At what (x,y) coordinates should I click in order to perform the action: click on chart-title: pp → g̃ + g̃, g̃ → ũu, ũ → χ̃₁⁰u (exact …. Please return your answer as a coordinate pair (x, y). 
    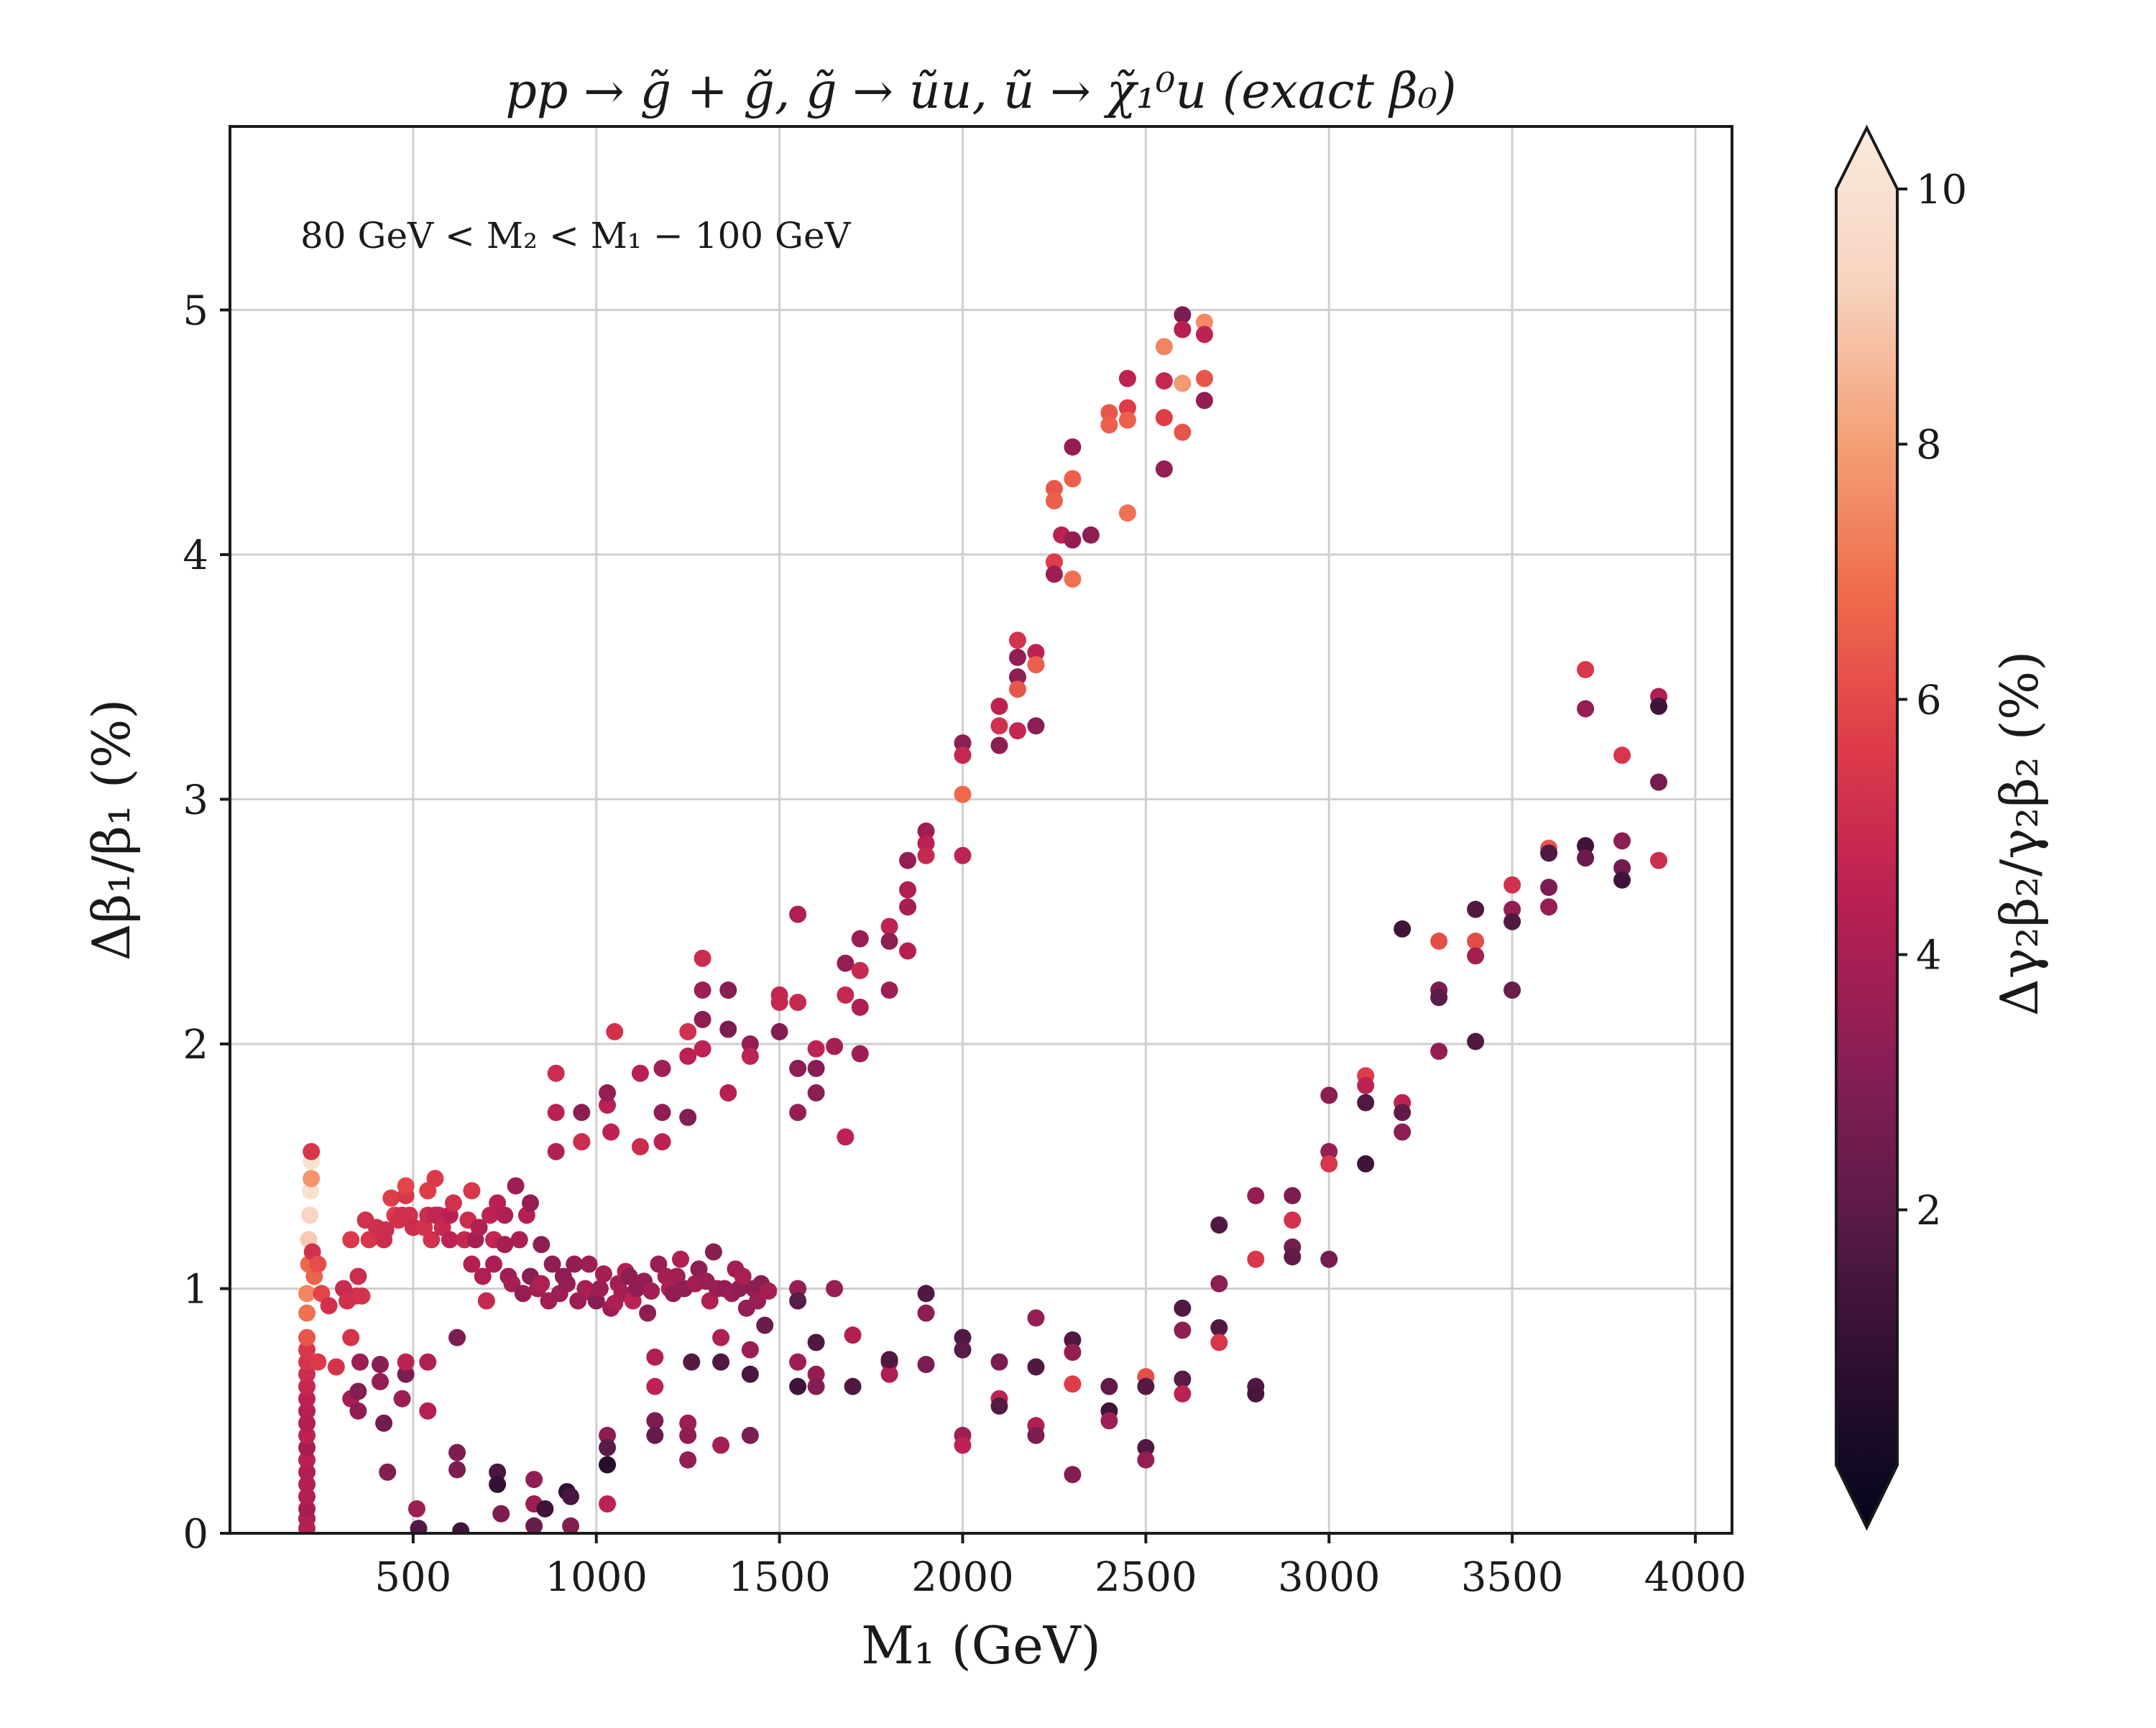
    Looking at the image, I should click on (981, 92).